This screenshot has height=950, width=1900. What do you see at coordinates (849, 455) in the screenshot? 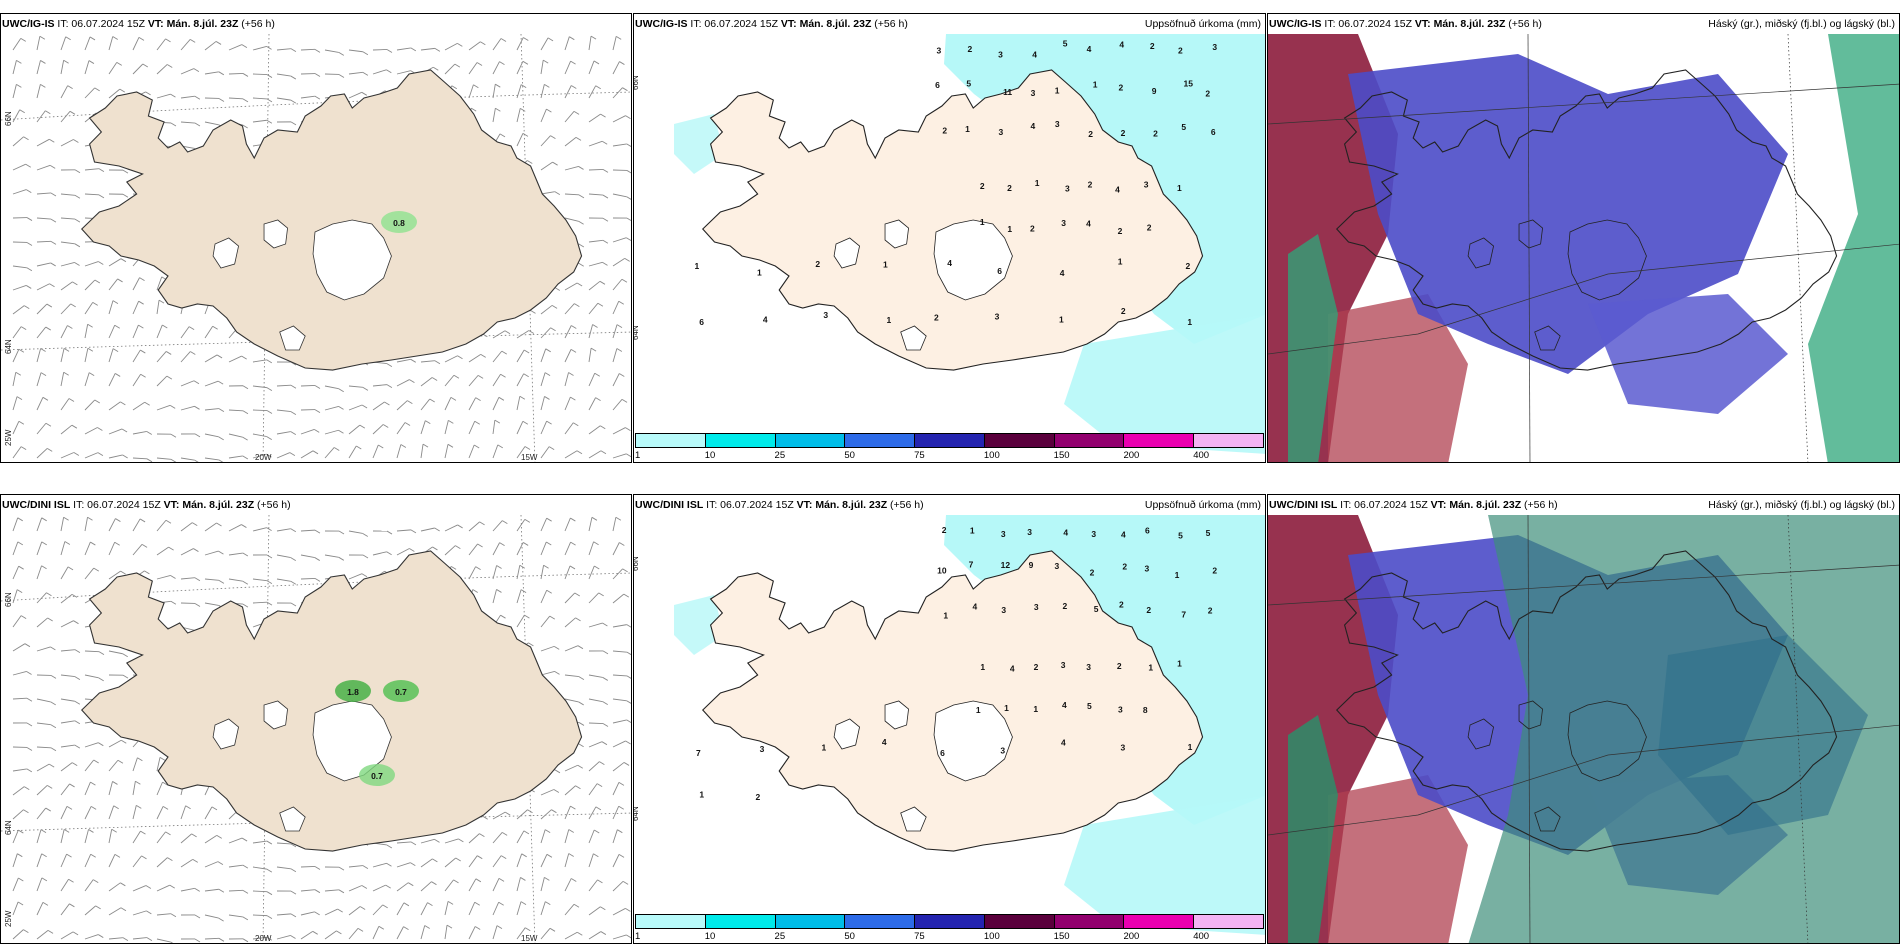
I see `colorbar-label: 50` at bounding box center [849, 455].